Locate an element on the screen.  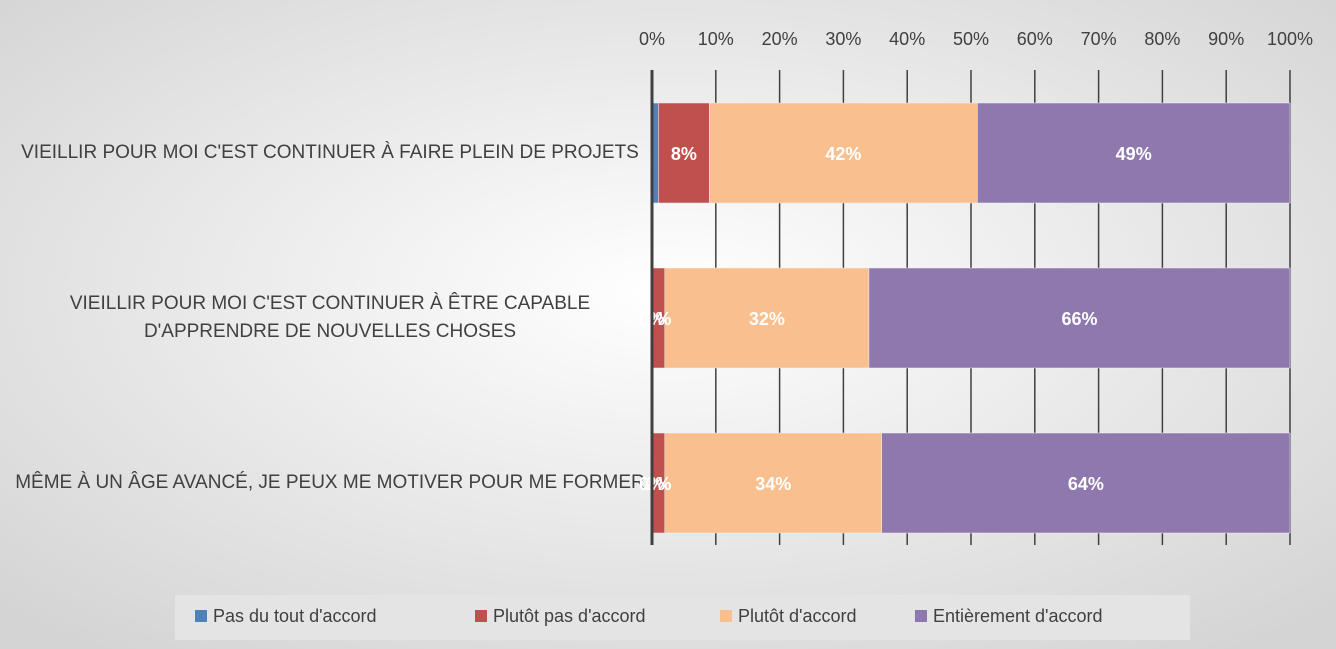
x-tick-label: 70% is located at coordinates (1099, 39).